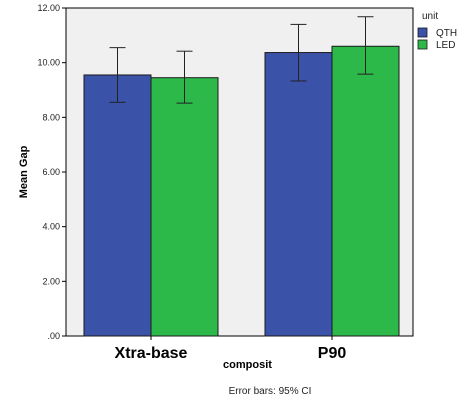  Describe the element at coordinates (430, 16) in the screenshot. I see `legend-title: unit` at that location.